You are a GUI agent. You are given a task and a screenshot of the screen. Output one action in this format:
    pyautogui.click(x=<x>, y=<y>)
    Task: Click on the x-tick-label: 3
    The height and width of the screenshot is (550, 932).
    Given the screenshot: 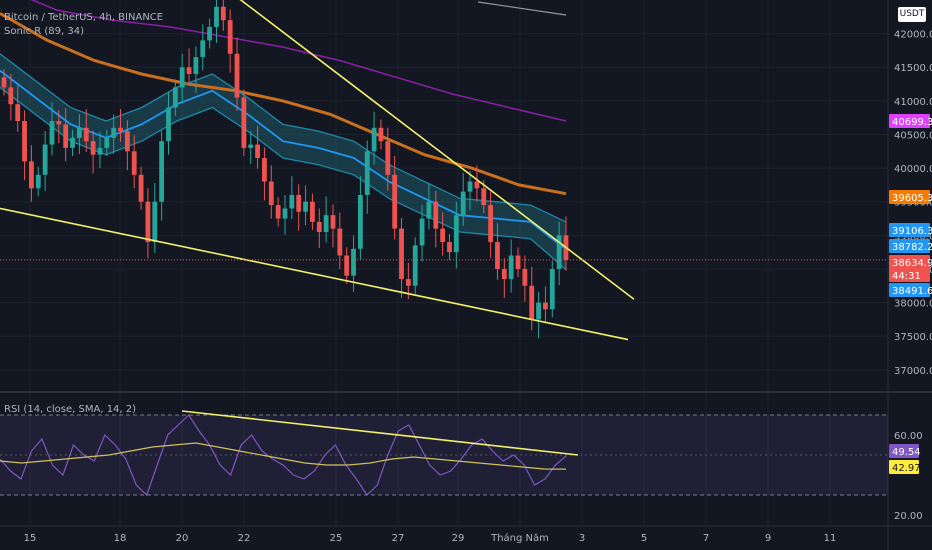 What is the action you would take?
    pyautogui.click(x=582, y=538)
    